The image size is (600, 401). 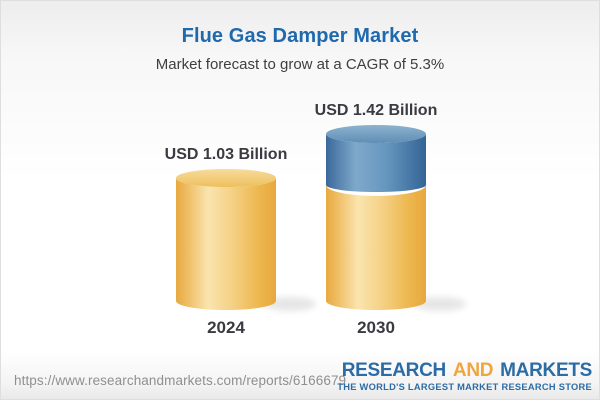 What do you see at coordinates (376, 327) in the screenshot?
I see `category-label-2030: 2030` at bounding box center [376, 327].